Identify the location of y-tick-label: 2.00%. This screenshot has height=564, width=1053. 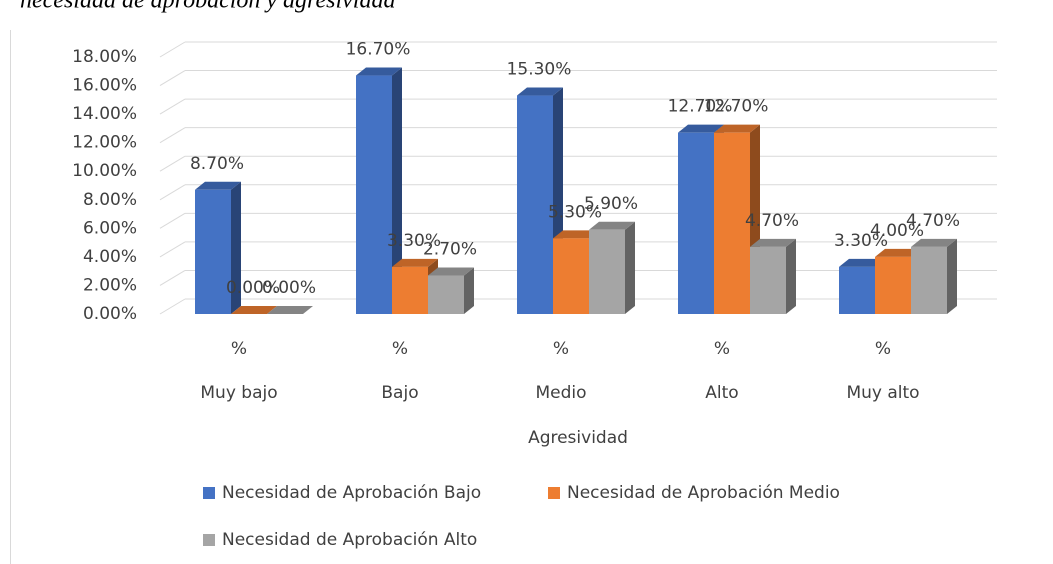
(110, 285).